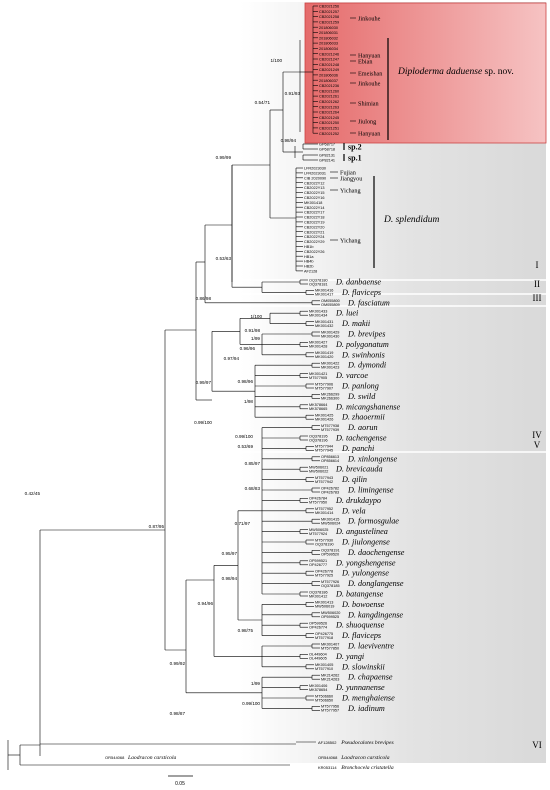 The height and width of the screenshot is (790, 550). What do you see at coordinates (361, 438) in the screenshot?
I see `species-name: D. tachengense` at bounding box center [361, 438].